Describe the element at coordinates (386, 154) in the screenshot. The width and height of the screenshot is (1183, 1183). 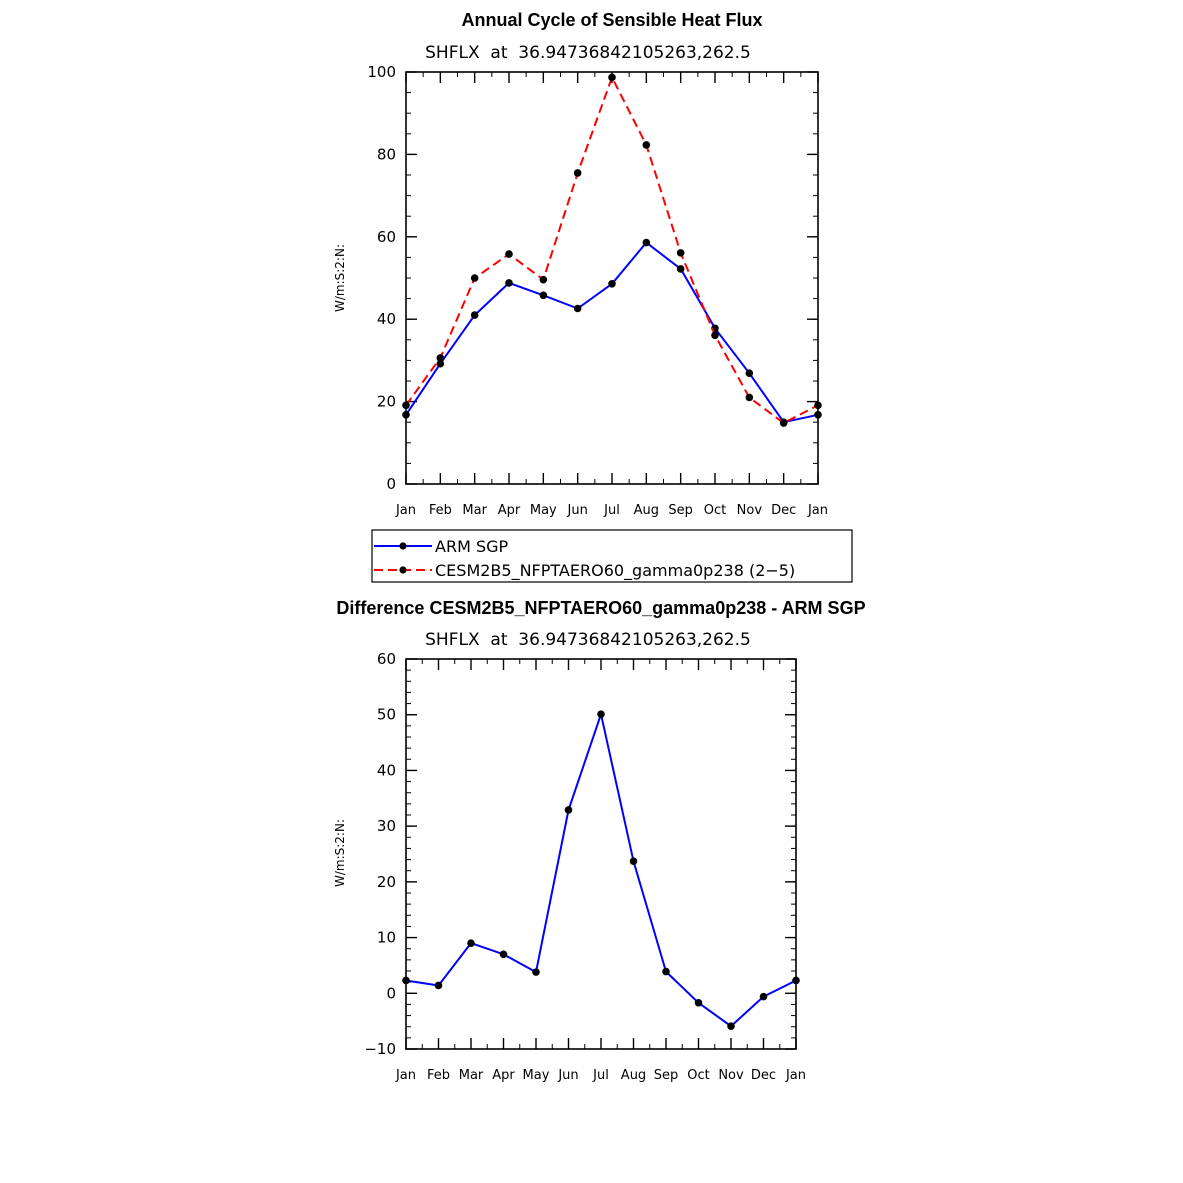
I see `y-tick-label: 80` at that location.